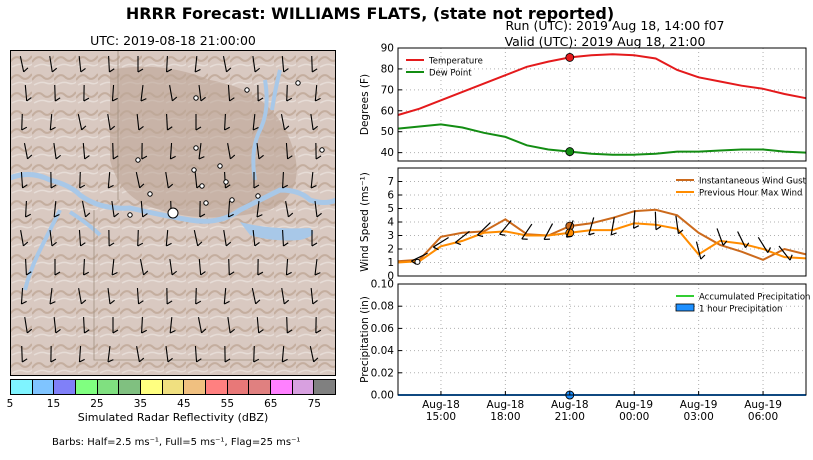 This screenshot has width=813, height=460. I want to click on station-markers, so click(226, 149).